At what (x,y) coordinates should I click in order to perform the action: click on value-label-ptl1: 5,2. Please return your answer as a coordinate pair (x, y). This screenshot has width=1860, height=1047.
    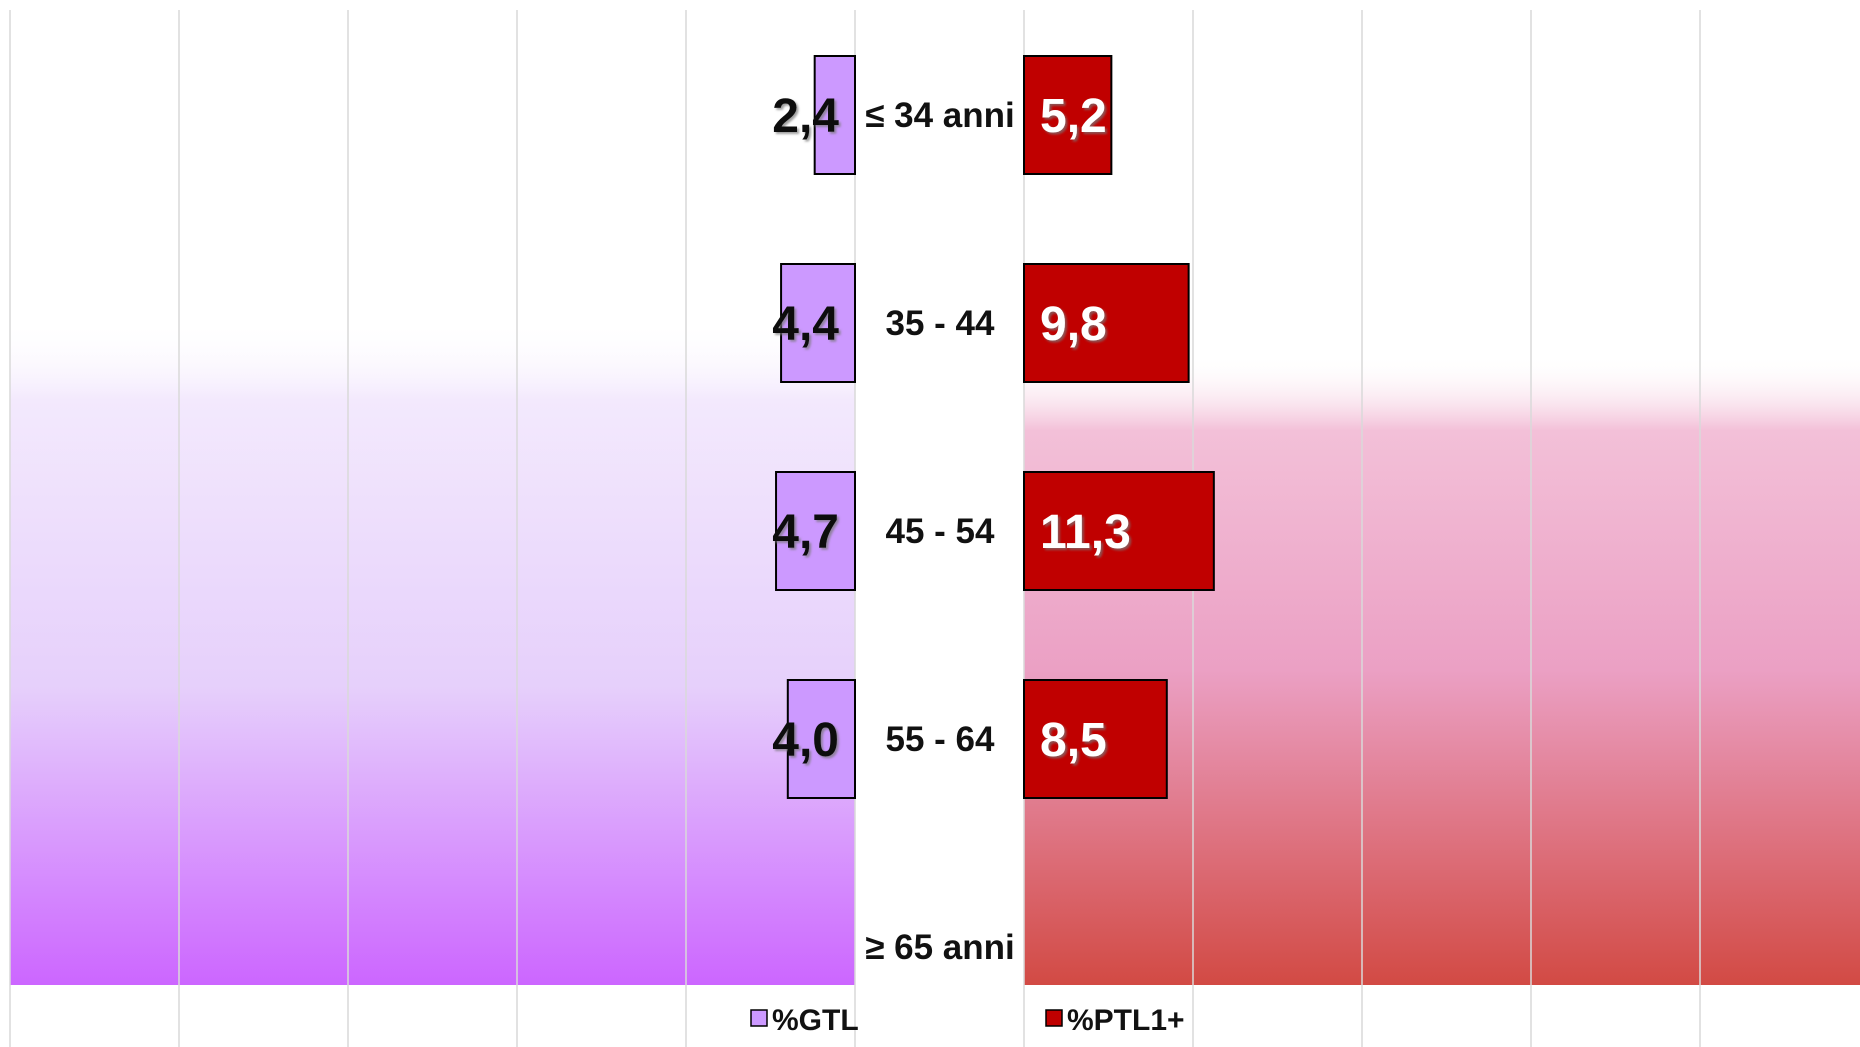
    Looking at the image, I should click on (1073, 116).